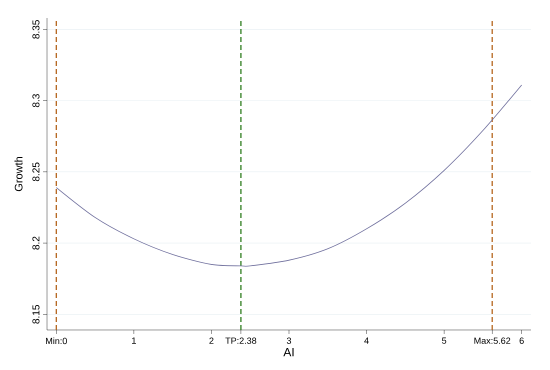  I want to click on x-axis-title: AI, so click(288, 352).